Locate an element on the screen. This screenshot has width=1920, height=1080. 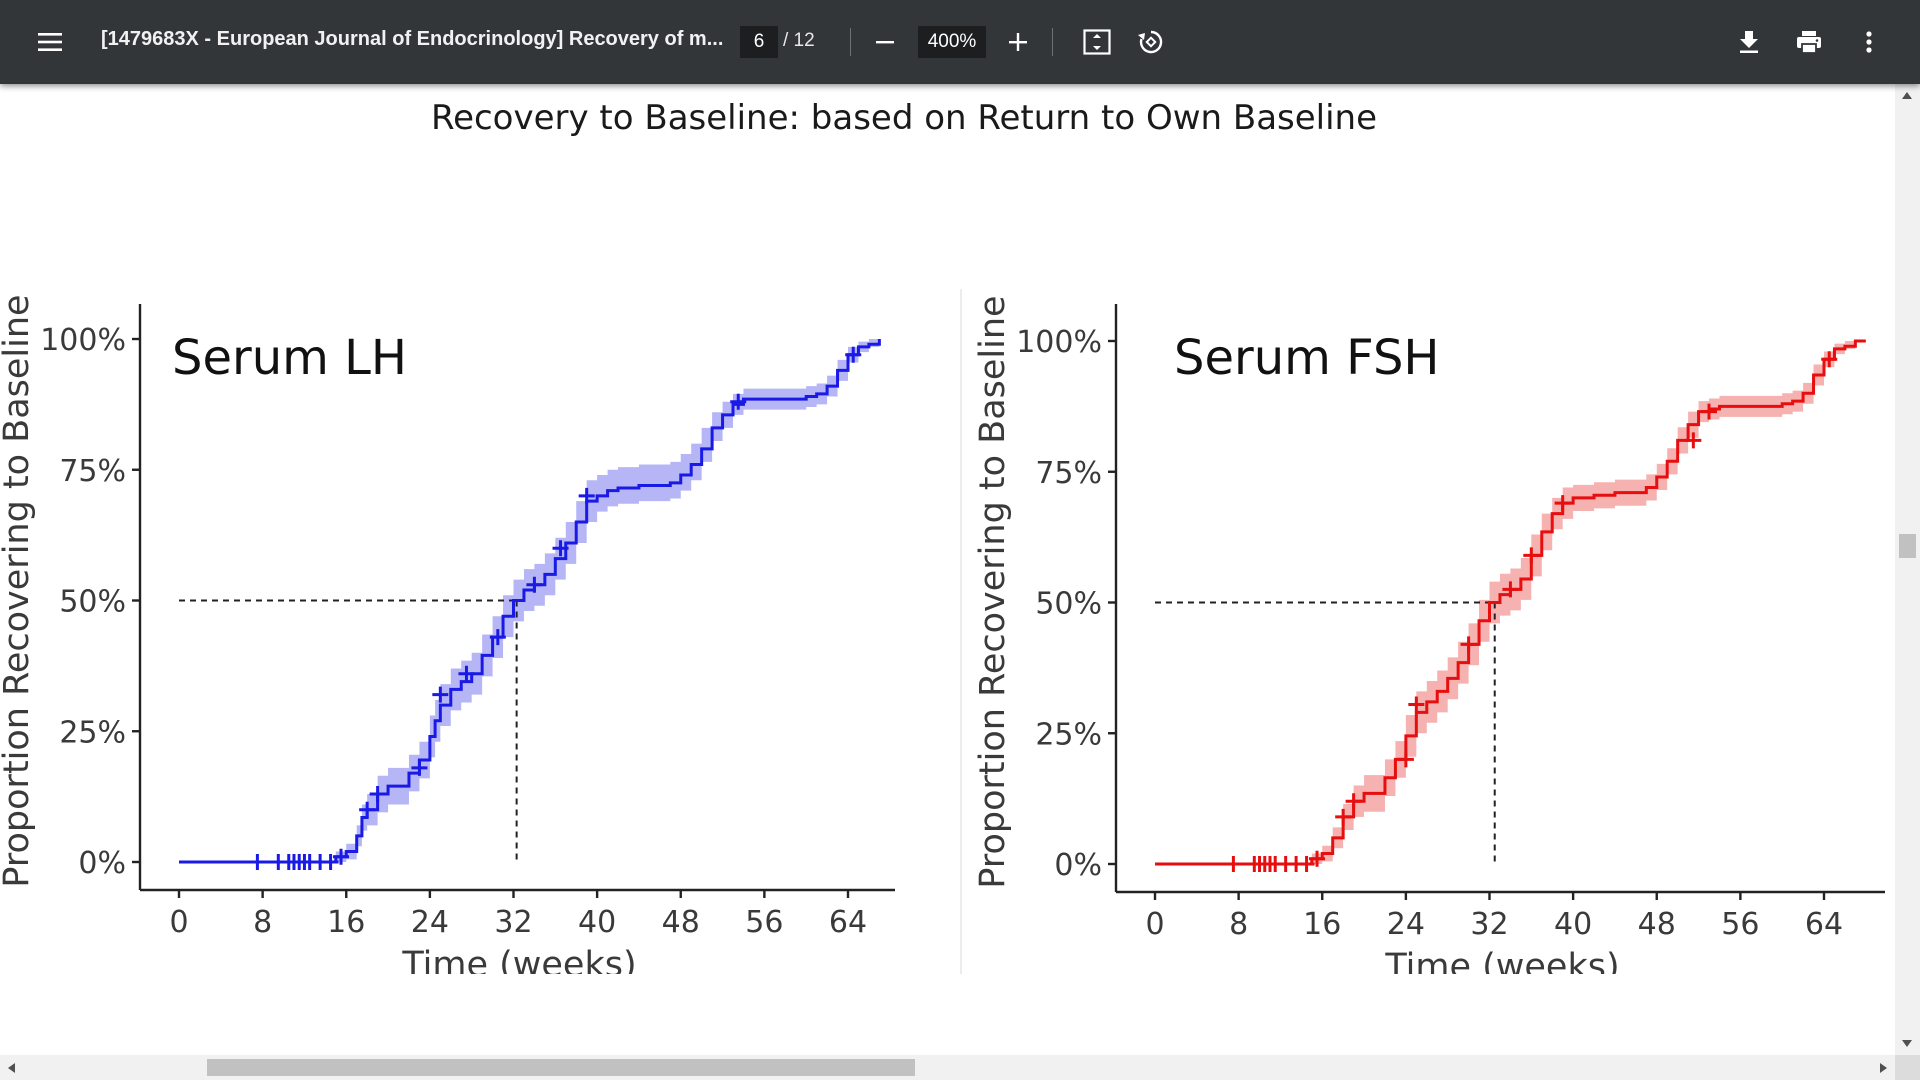
rotate-counterclockwise-icon is located at coordinates (1150, 42).